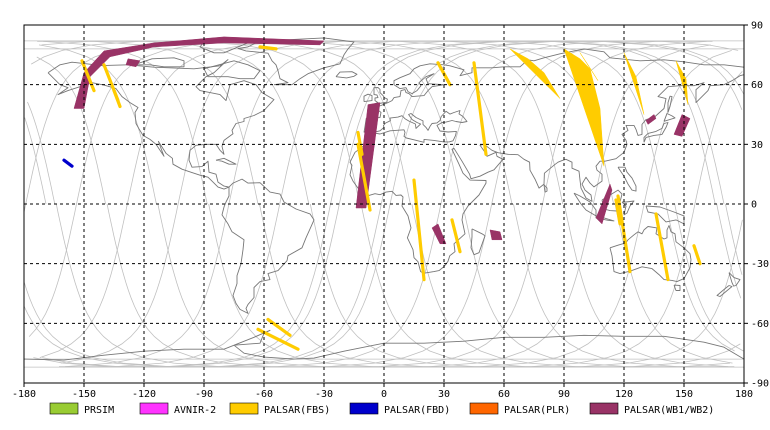 The height and width of the screenshot is (430, 770). I want to click on lon-tick-label: -120, so click(144, 394).